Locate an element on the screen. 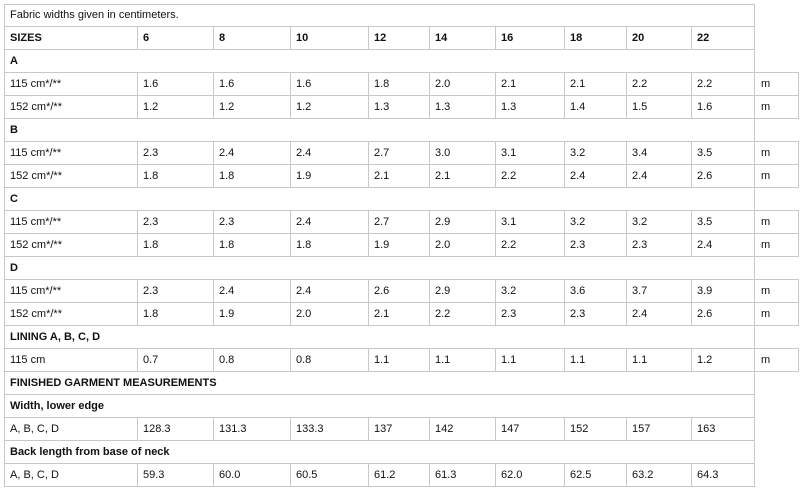  section-header-row: C is located at coordinates (401, 199).